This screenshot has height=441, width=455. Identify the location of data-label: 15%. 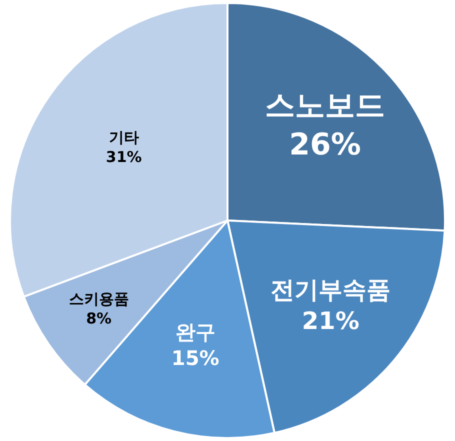
(195, 358).